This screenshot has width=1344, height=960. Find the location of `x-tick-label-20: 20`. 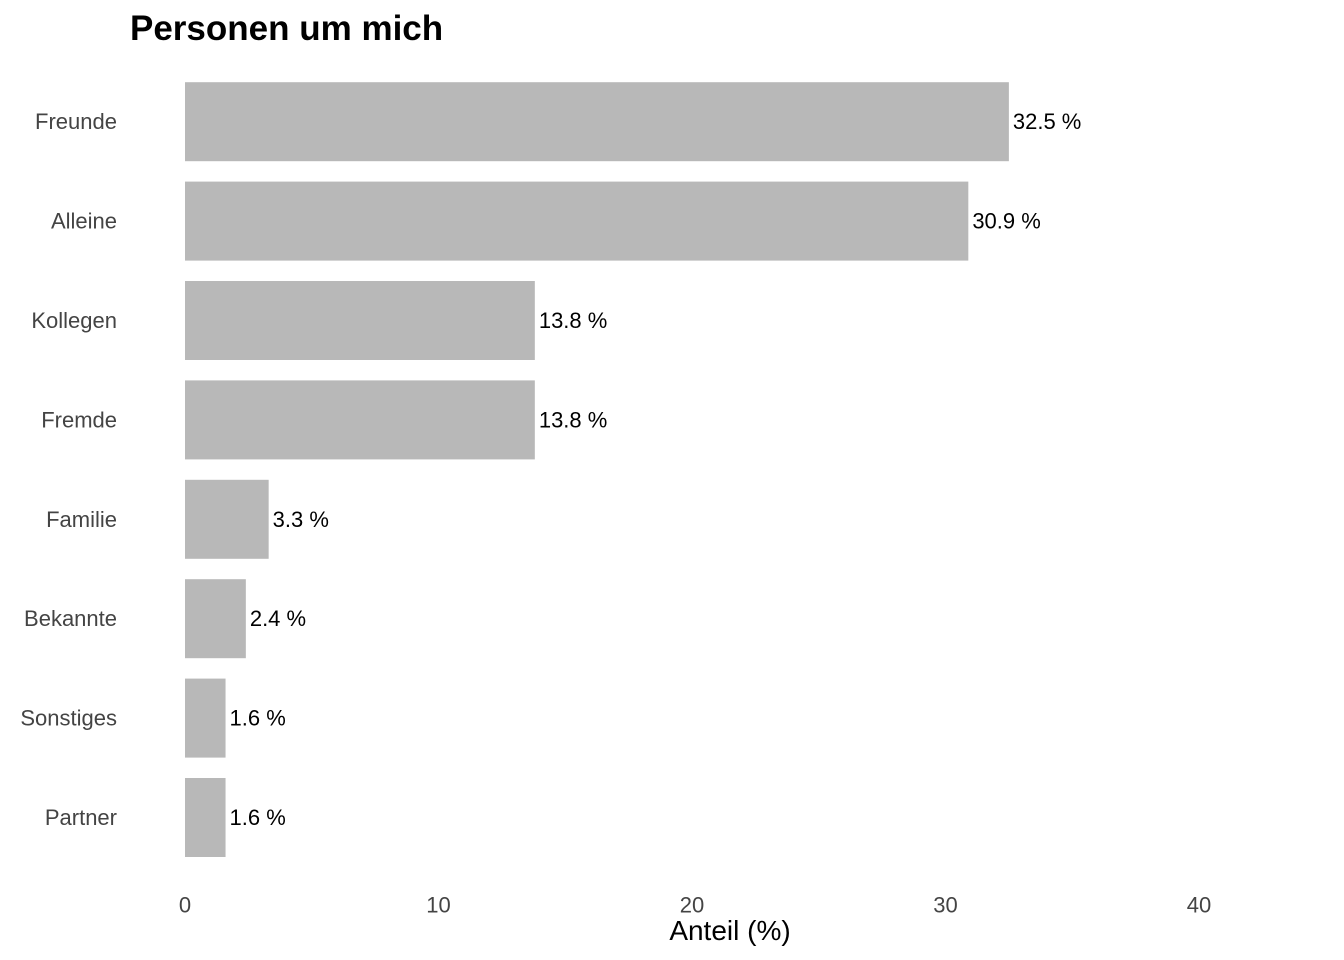

x-tick-label-20: 20 is located at coordinates (692, 905).